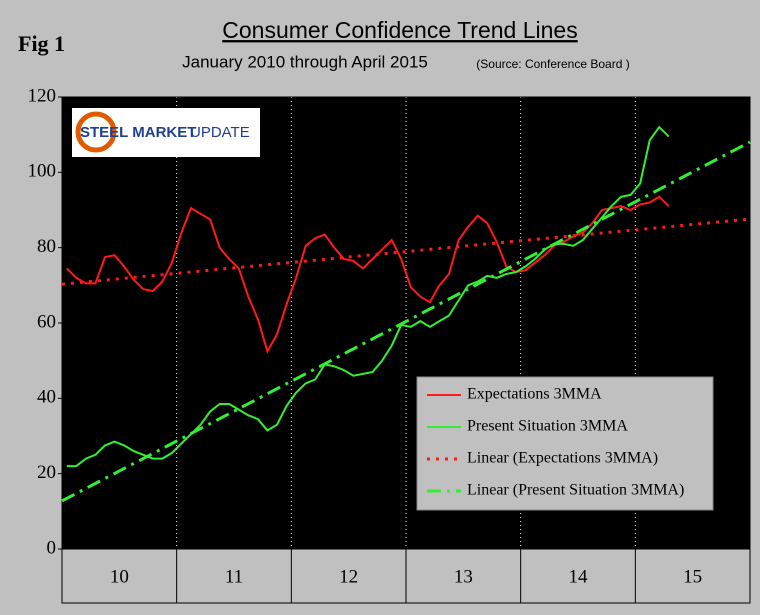 This screenshot has width=760, height=615. What do you see at coordinates (220, 132) in the screenshot?
I see `logo-text: UPDATE` at bounding box center [220, 132].